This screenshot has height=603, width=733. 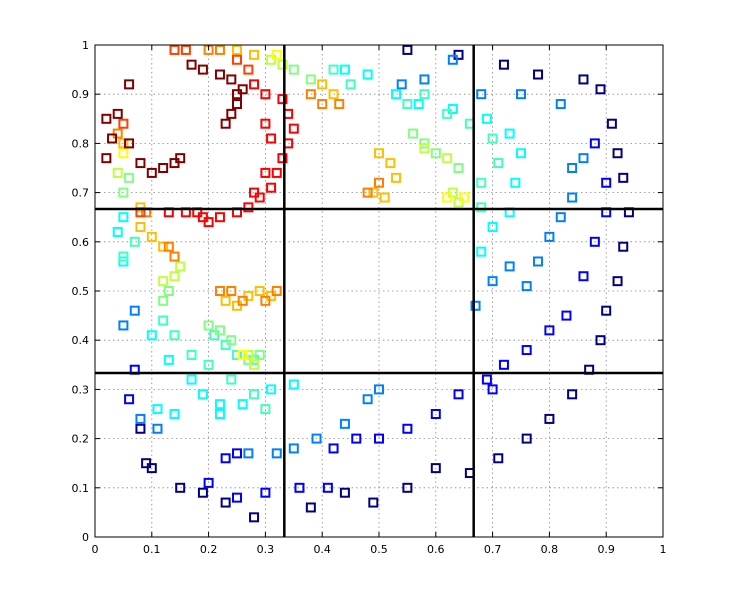 I want to click on y-tick-label: 0.1, so click(x=81, y=488).